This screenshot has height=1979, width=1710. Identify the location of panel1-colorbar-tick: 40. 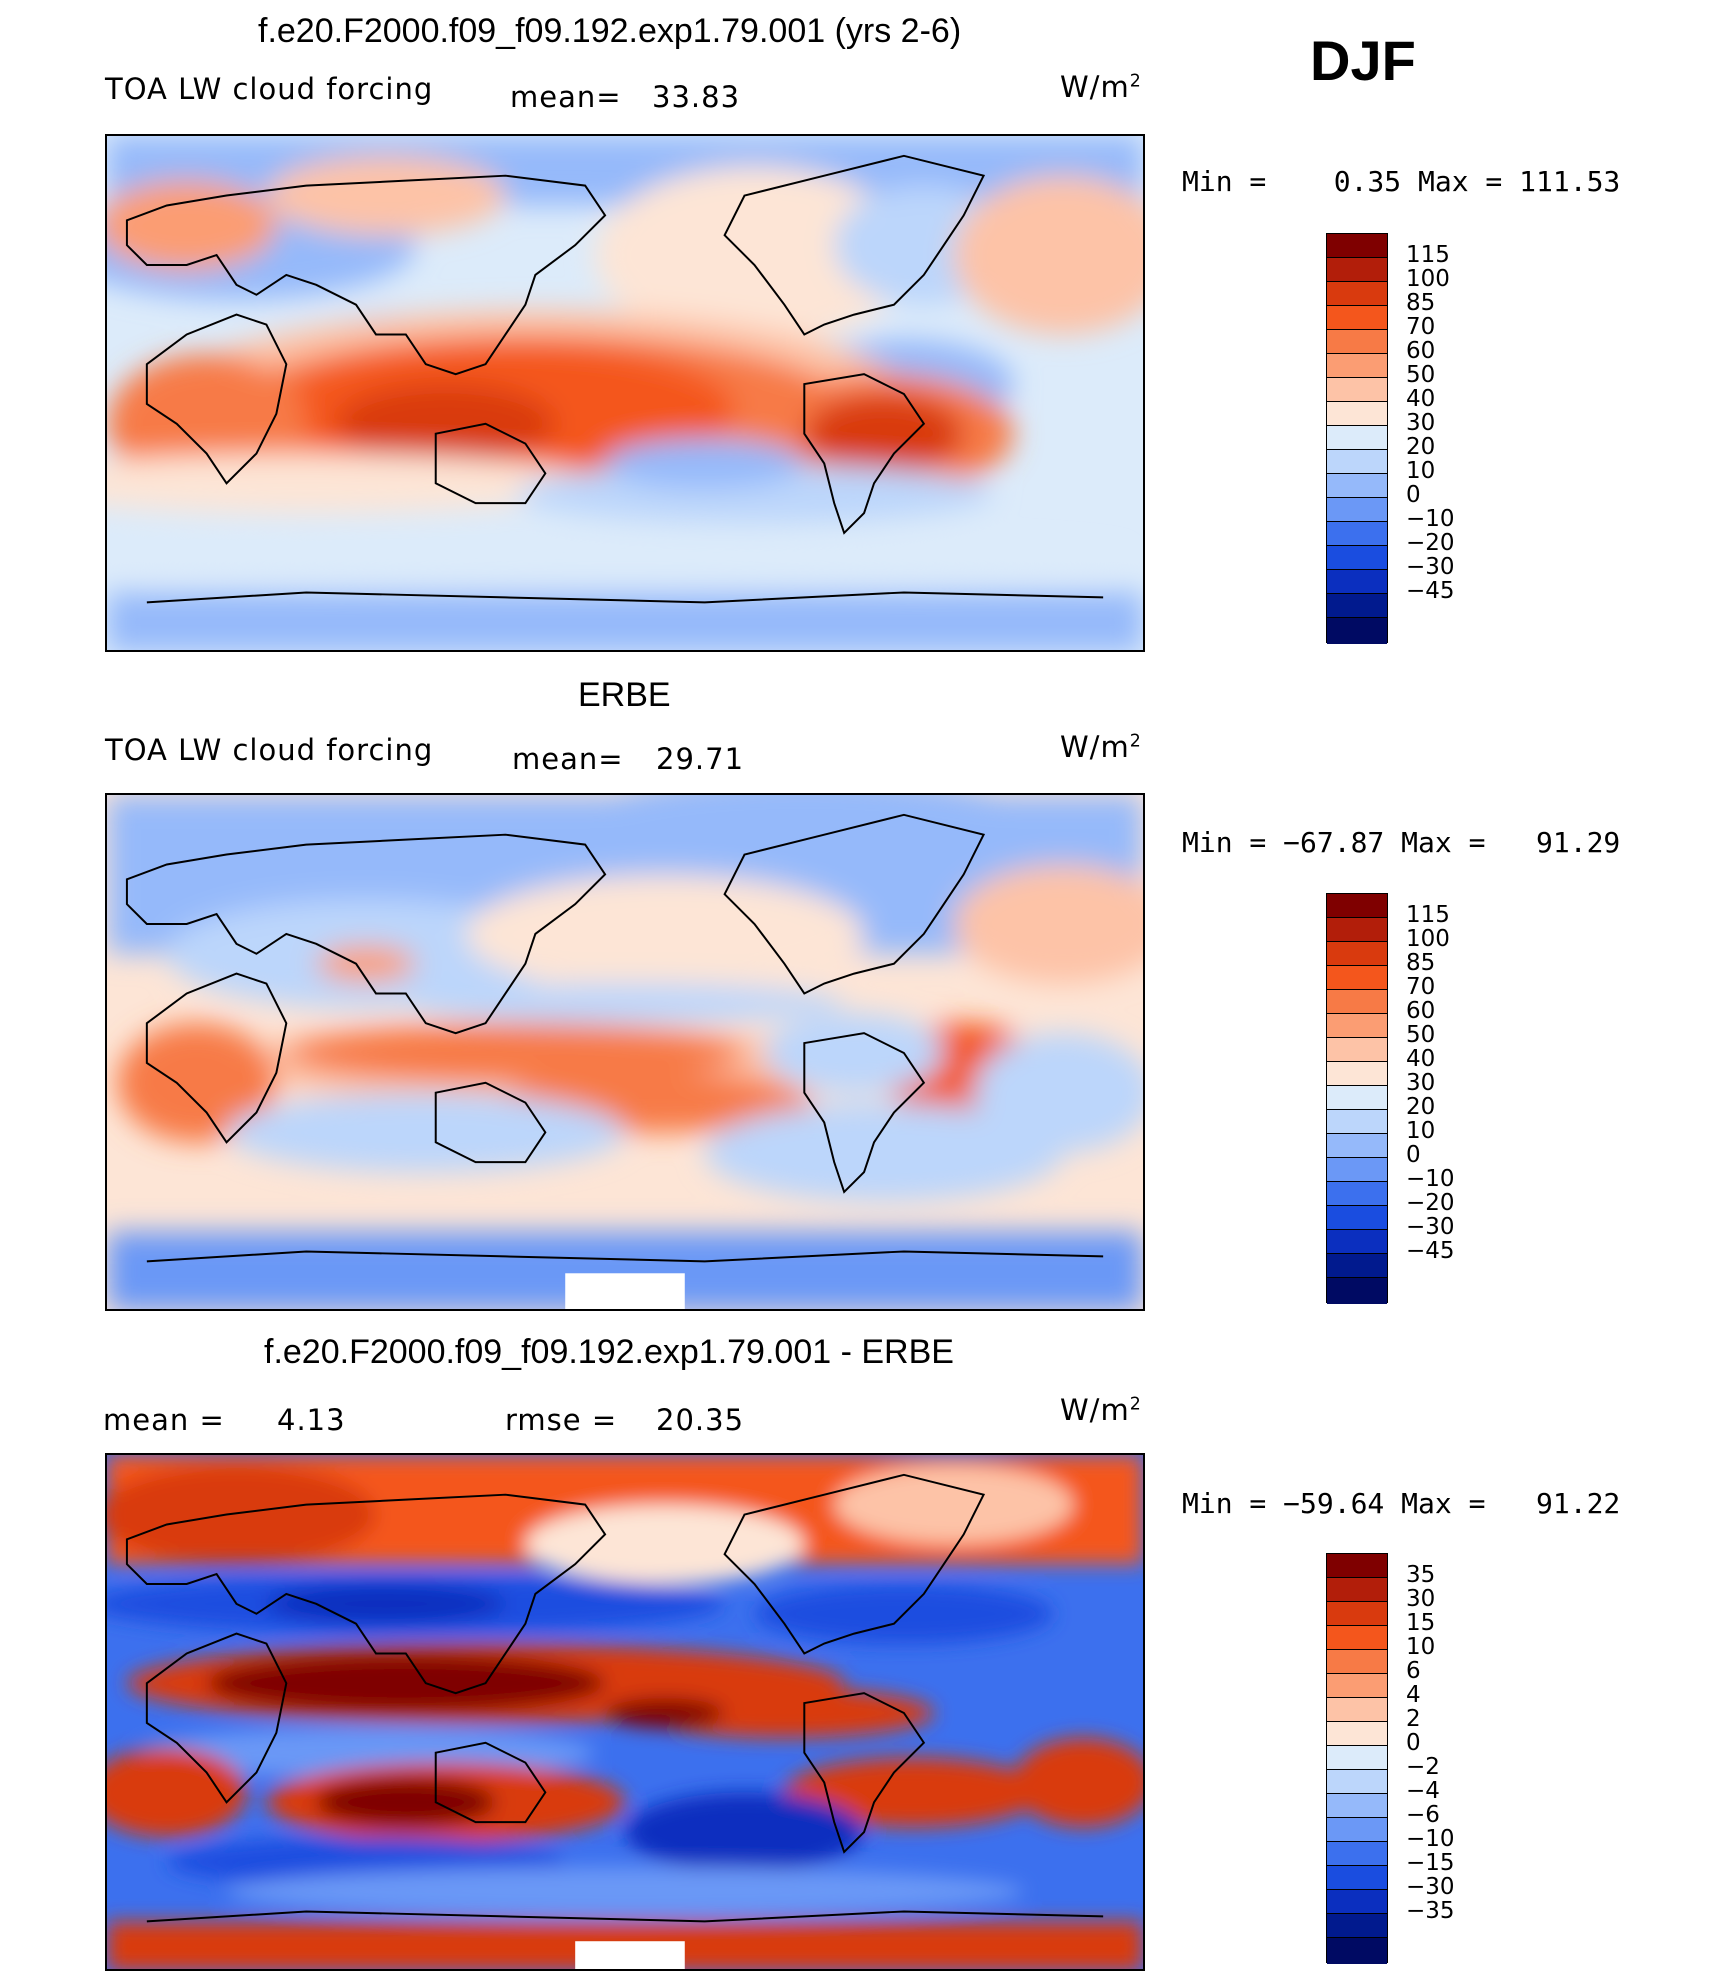
(1421, 399).